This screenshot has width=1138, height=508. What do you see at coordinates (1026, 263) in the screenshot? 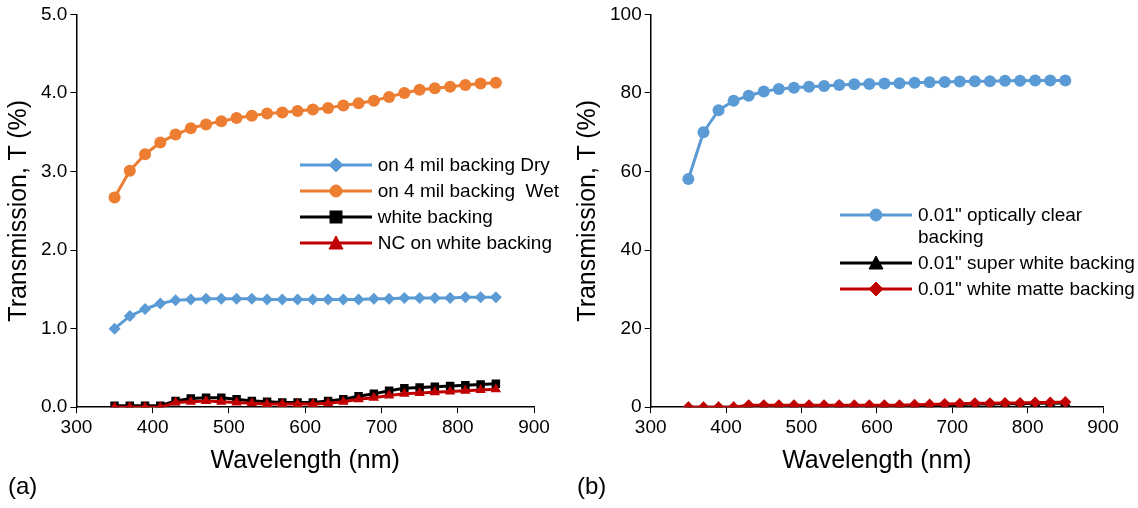
I see `legend-label: 0.01" super white backing` at bounding box center [1026, 263].